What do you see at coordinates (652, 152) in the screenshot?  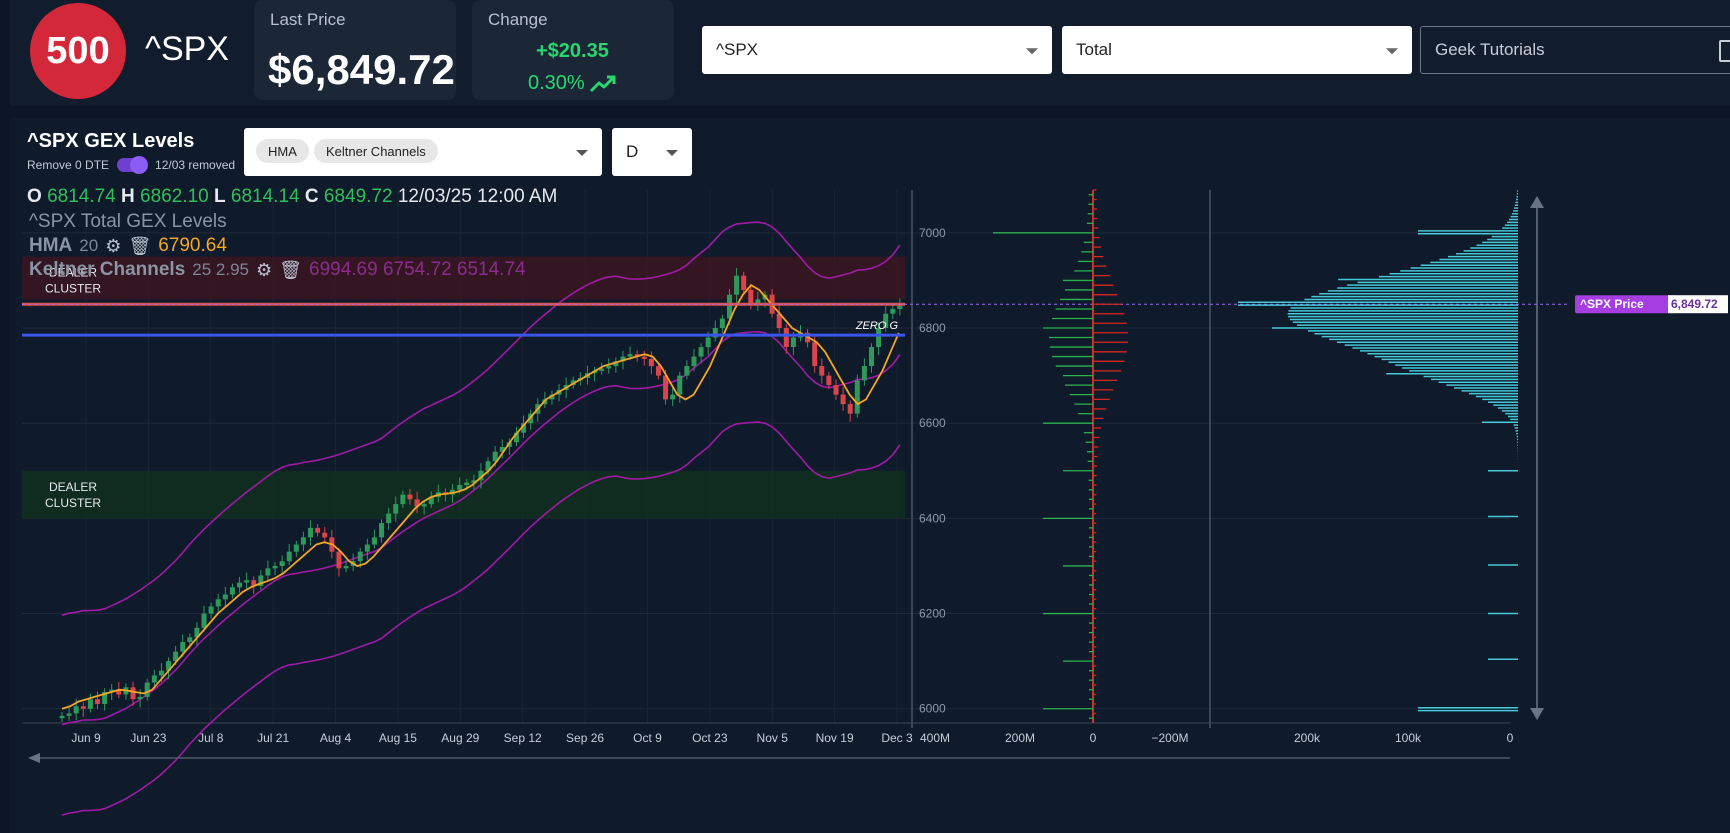 I see `timeframe-select: D` at bounding box center [652, 152].